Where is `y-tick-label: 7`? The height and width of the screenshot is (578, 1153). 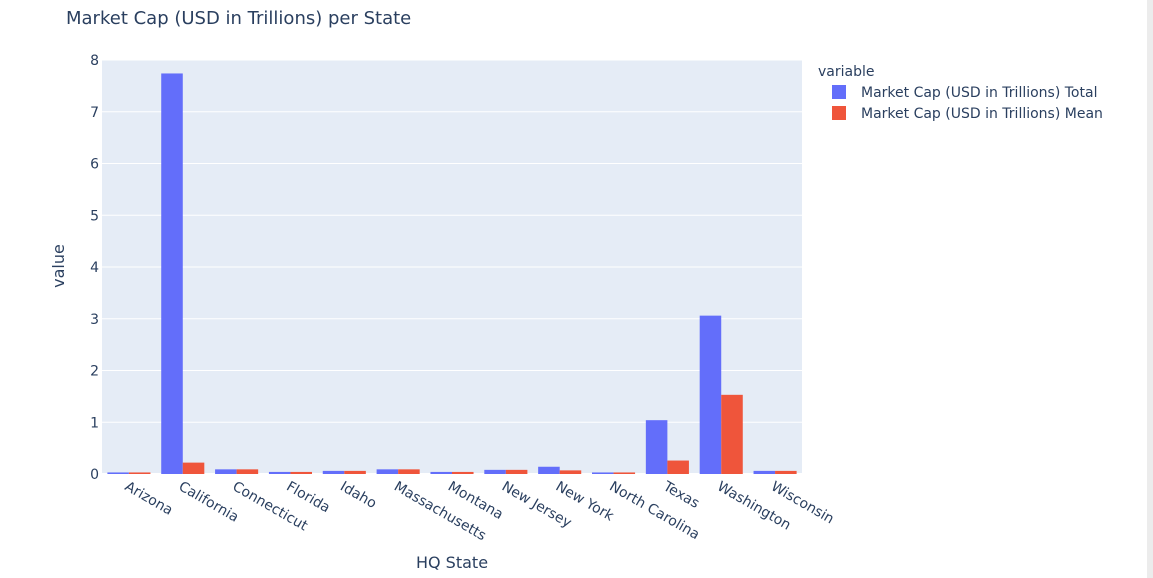 y-tick-label: 7 is located at coordinates (94, 113).